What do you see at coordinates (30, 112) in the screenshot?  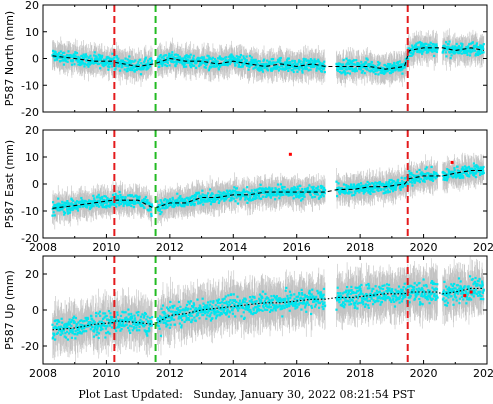 I see `y-tick-label: -20` at bounding box center [30, 112].